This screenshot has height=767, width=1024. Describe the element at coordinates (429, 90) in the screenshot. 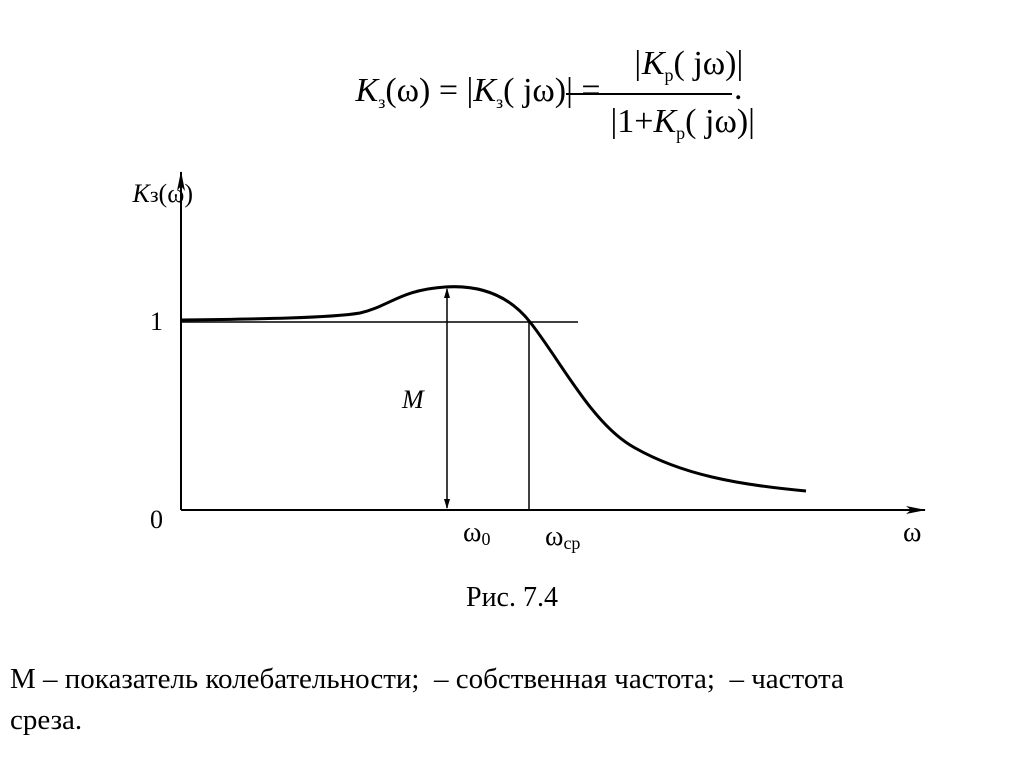

I see `formula-part: (ω) = |` at that location.